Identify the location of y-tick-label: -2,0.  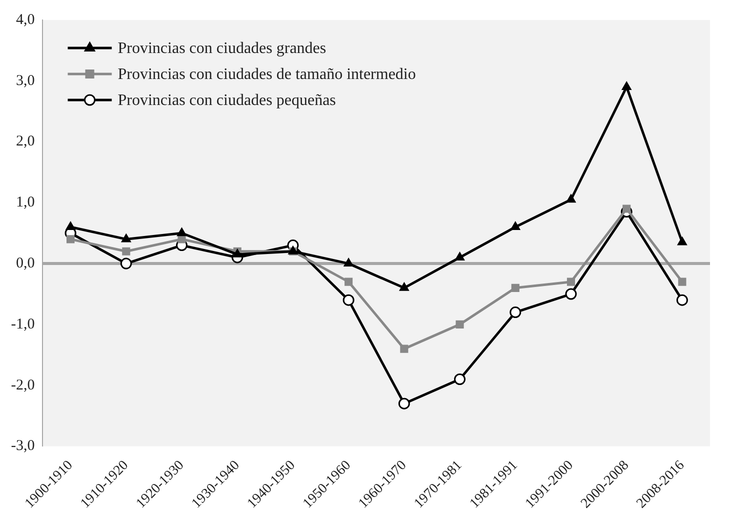
(22, 385).